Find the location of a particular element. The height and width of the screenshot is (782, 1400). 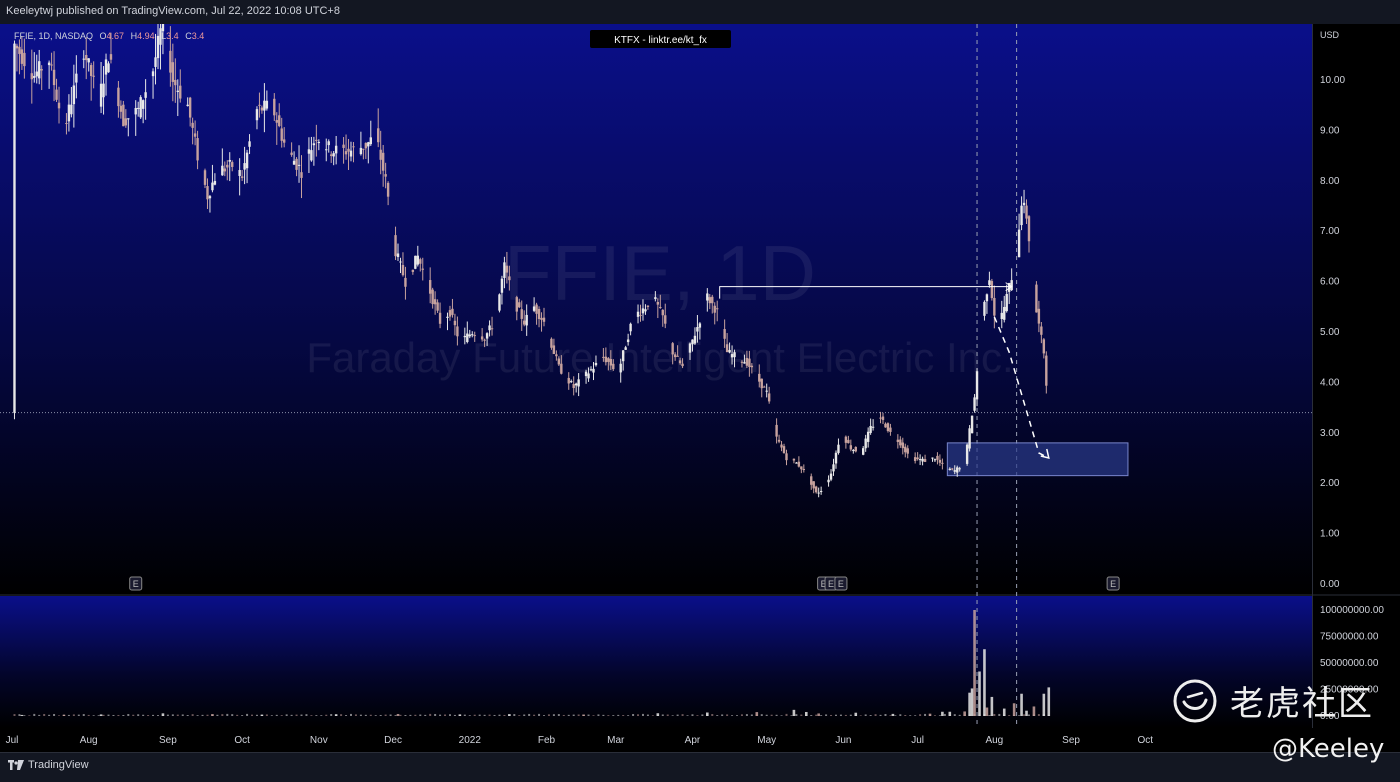

time-tick-label: Jul is located at coordinates (12, 740).